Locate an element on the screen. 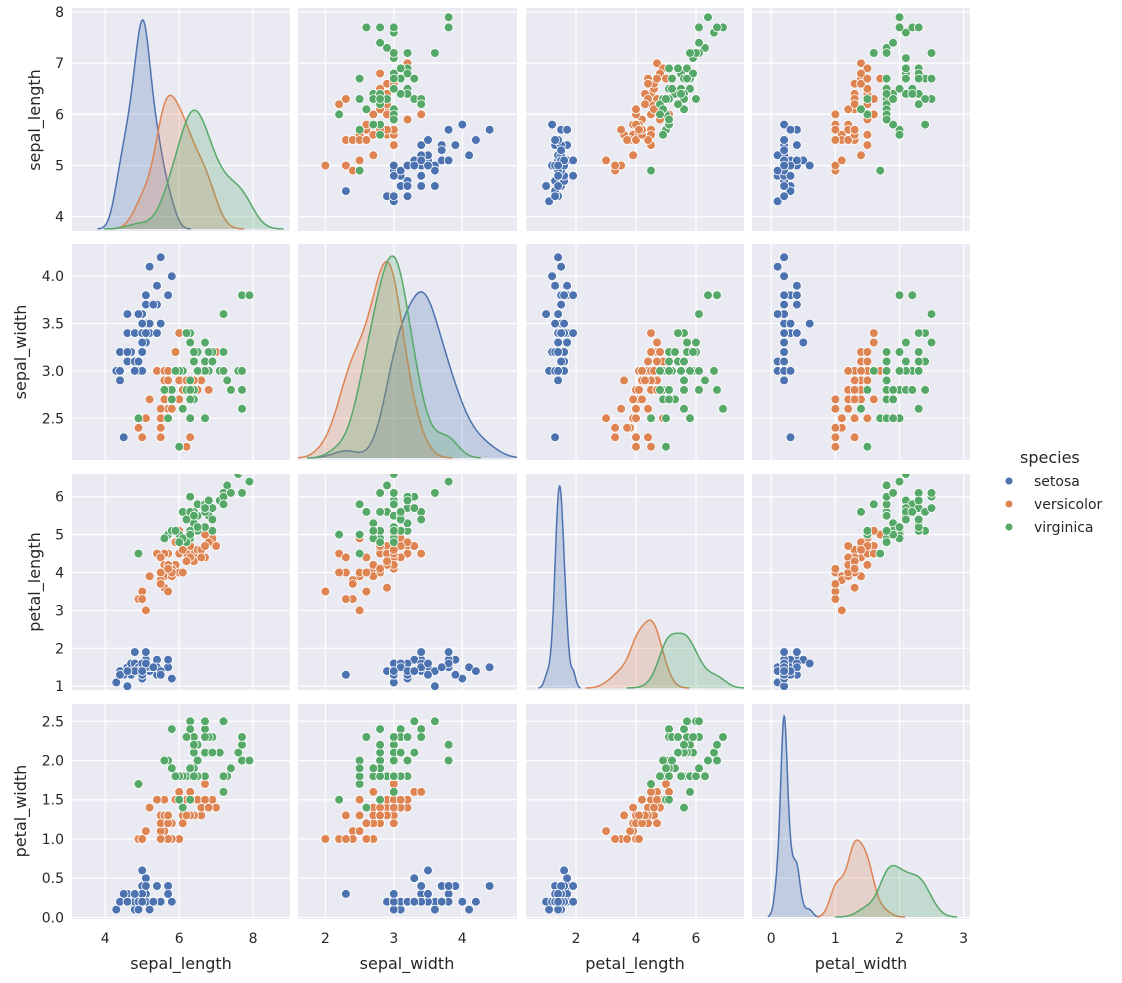 The width and height of the screenshot is (1122, 983). ytick-label: 2.5 is located at coordinates (53, 419).